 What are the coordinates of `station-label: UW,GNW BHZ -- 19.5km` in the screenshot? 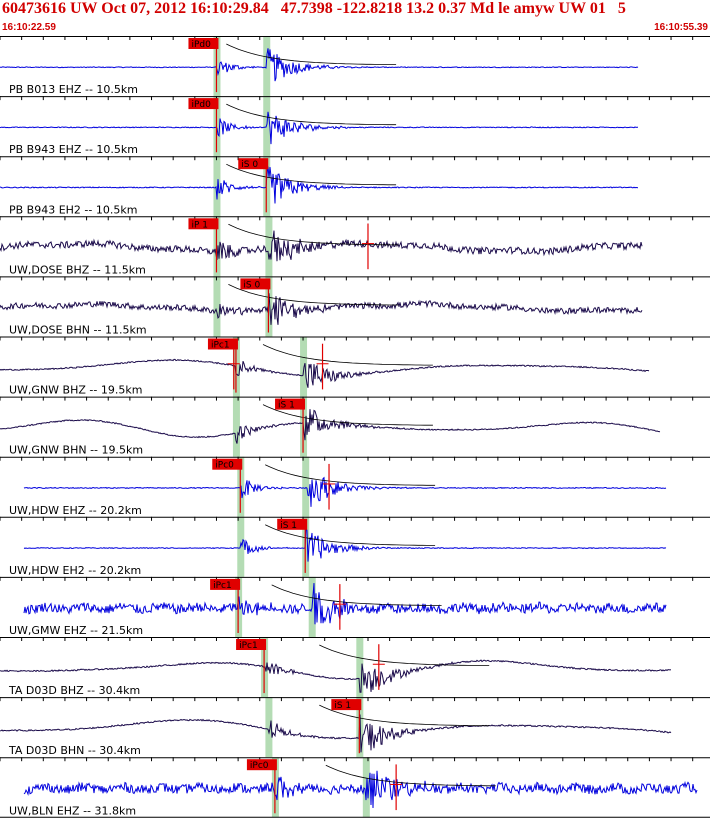 It's located at (75, 390).